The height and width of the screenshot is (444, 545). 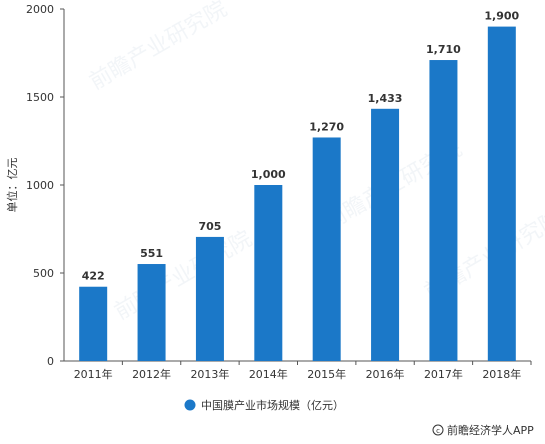 I want to click on legend-marker, so click(x=190, y=405).